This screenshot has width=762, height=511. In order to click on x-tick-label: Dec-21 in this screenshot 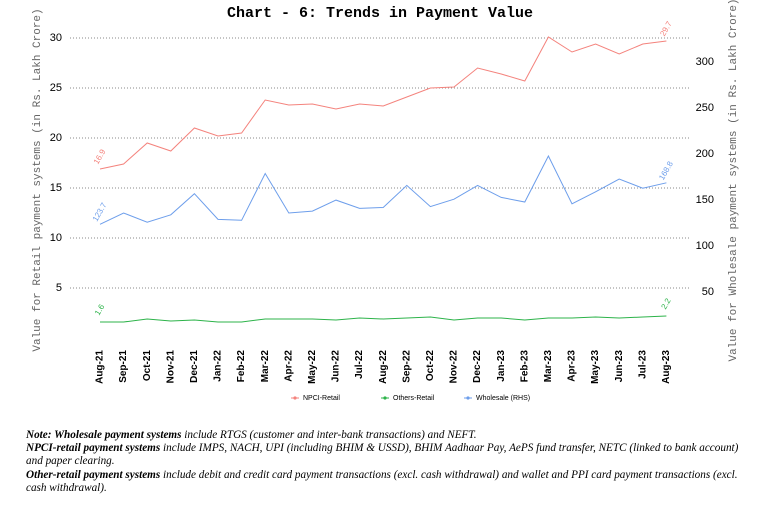, I will do `click(194, 366)`.